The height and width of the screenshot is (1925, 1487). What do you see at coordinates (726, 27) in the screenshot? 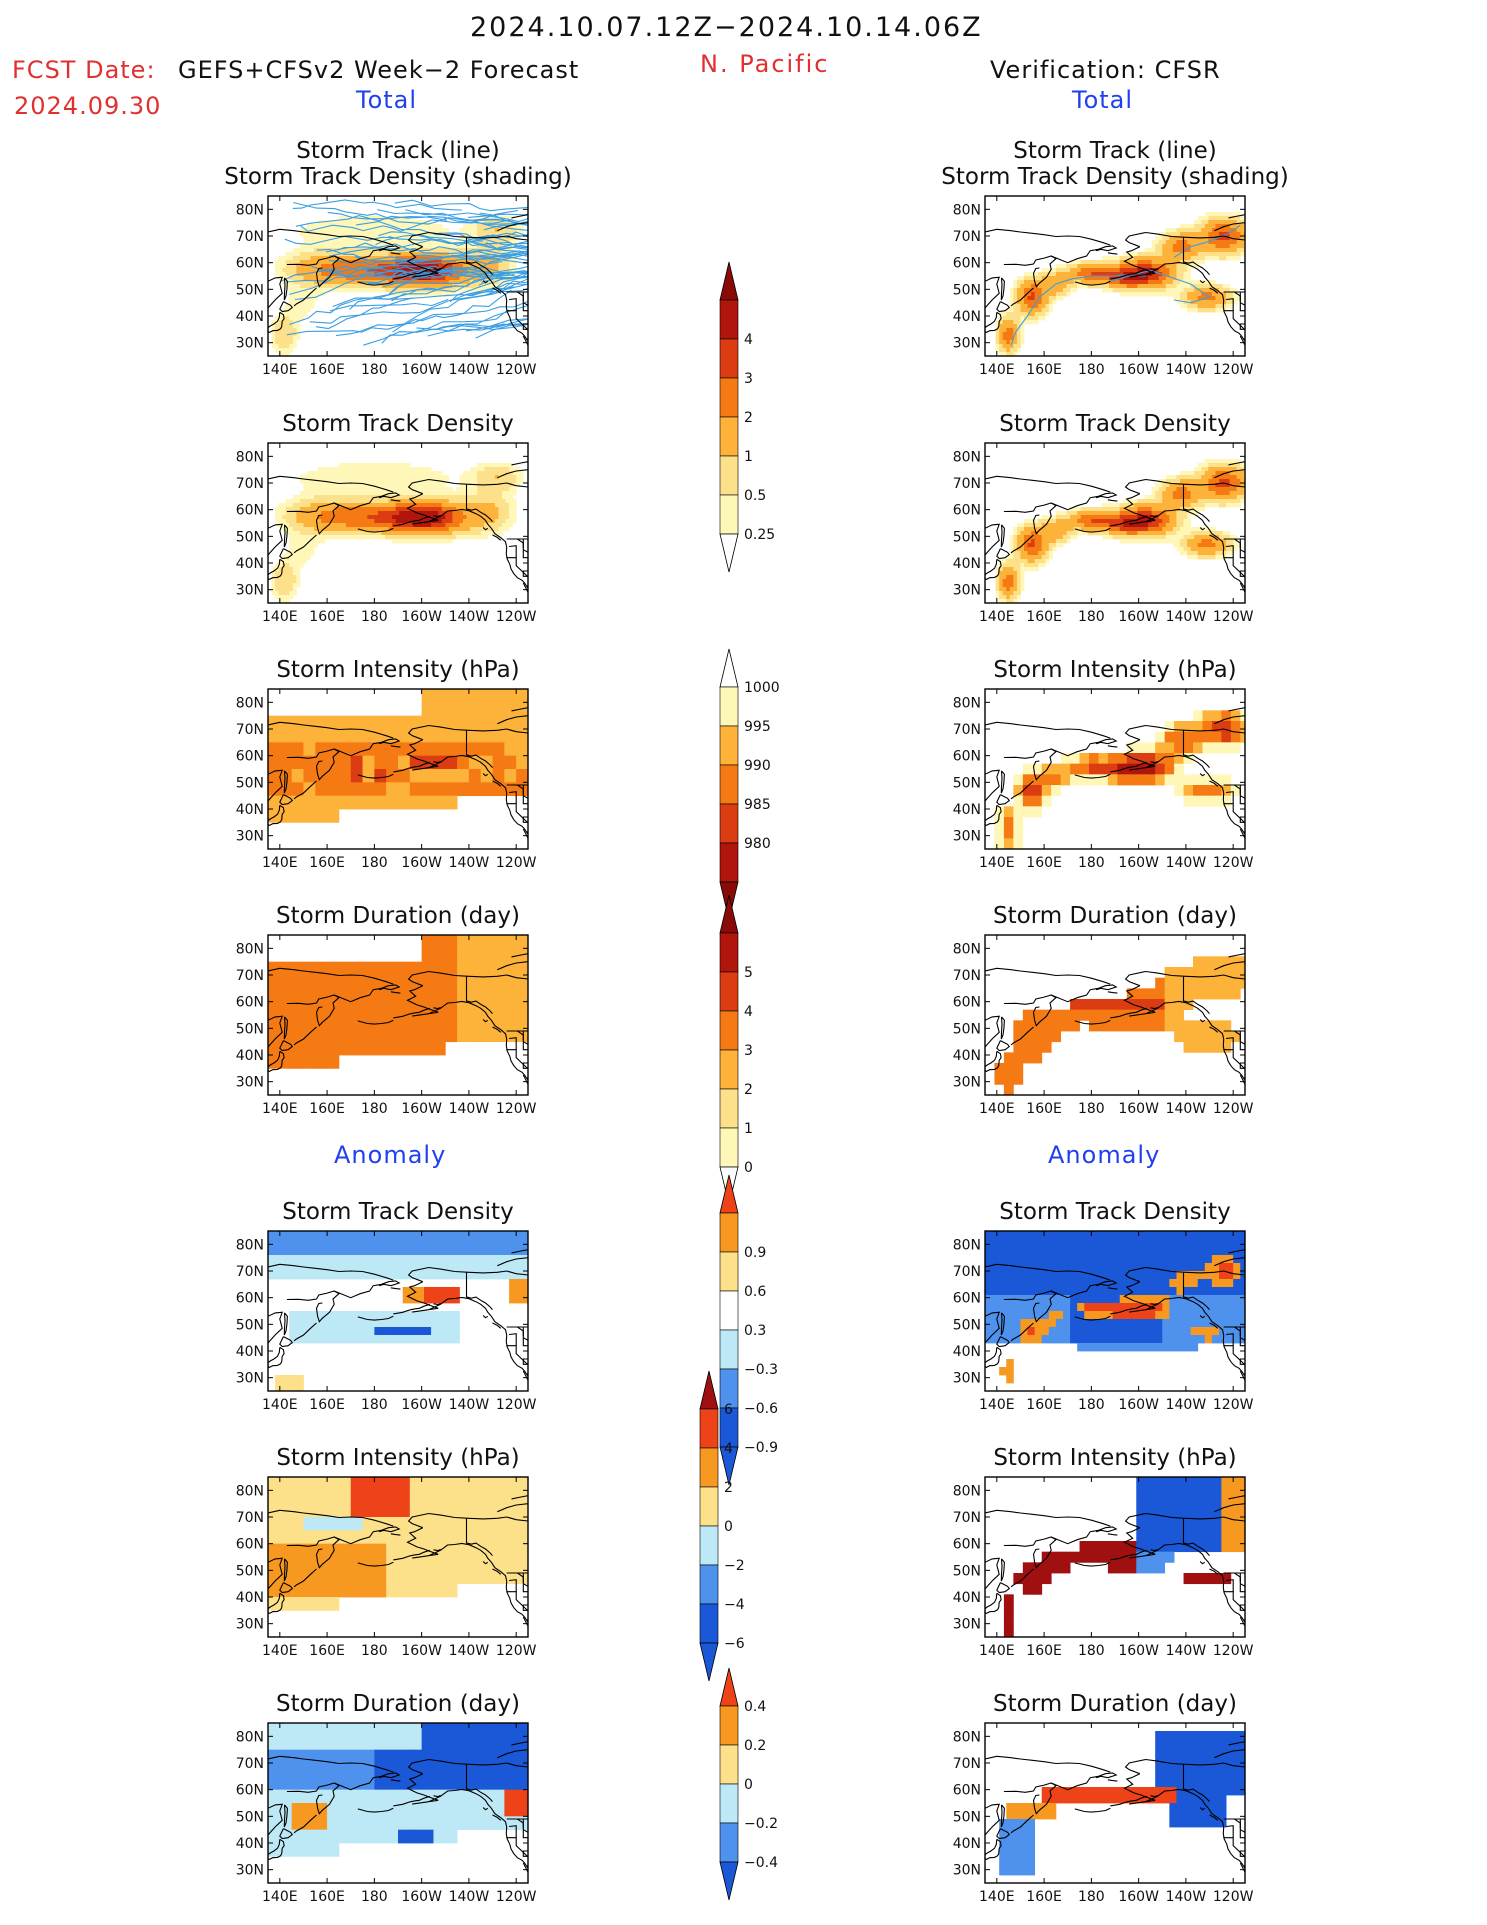
I see `period-title: 2024.10.07.12Z−2024.10.14.06Z` at bounding box center [726, 27].